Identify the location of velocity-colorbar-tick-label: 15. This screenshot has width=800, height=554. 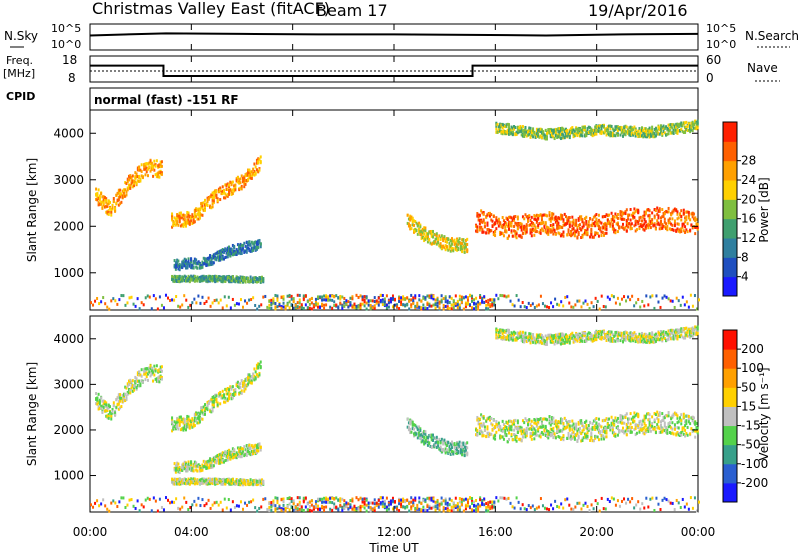
(748, 406).